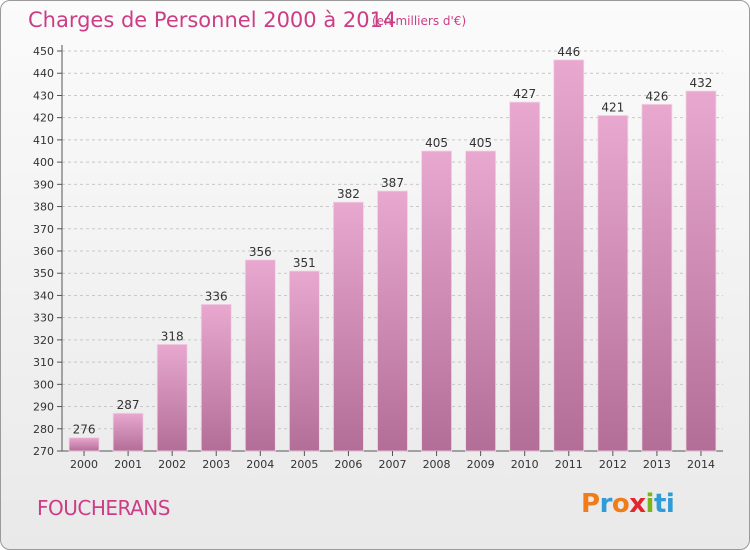  Describe the element at coordinates (304, 263) in the screenshot. I see `data-label: 351` at that location.